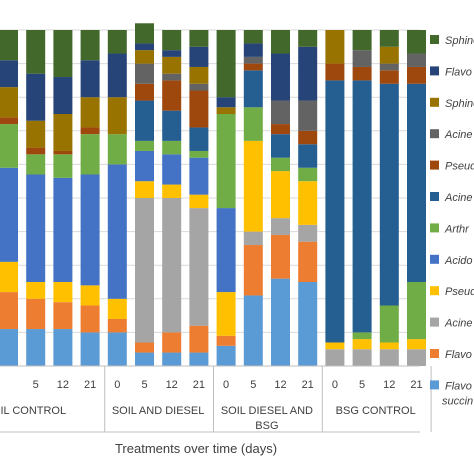  Describe the element at coordinates (458, 261) in the screenshot. I see `legend-label: Acido` at that location.